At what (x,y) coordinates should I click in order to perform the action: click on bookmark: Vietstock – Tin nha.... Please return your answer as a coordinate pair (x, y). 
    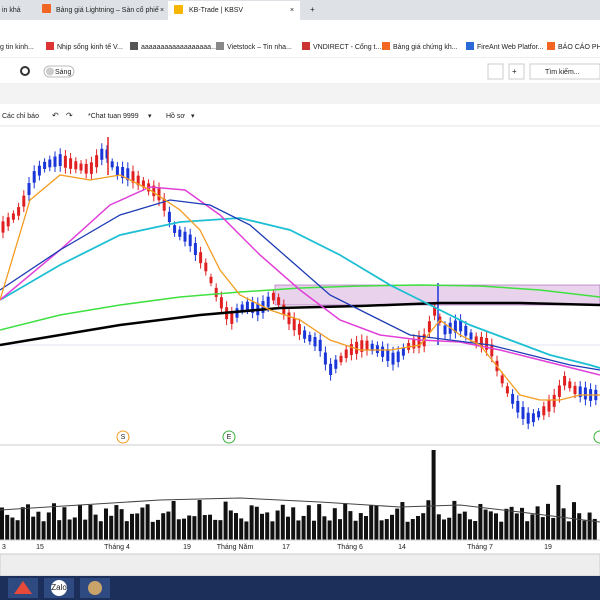
    Looking at the image, I should click on (259, 47).